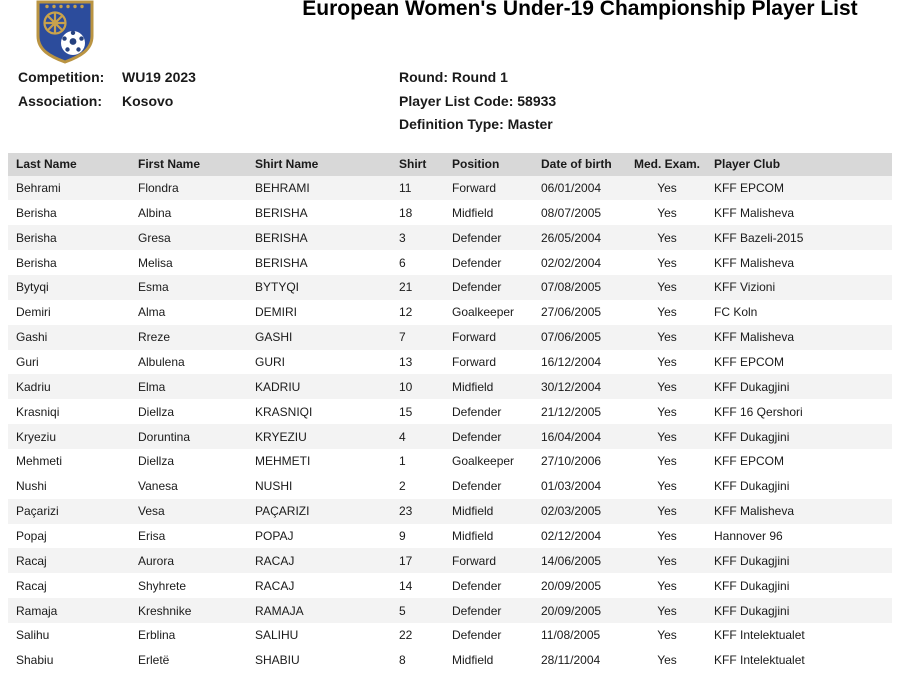 Image resolution: width=900 pixels, height=673 pixels. Describe the element at coordinates (156, 461) in the screenshot. I see `table-cell: Diellza` at that location.